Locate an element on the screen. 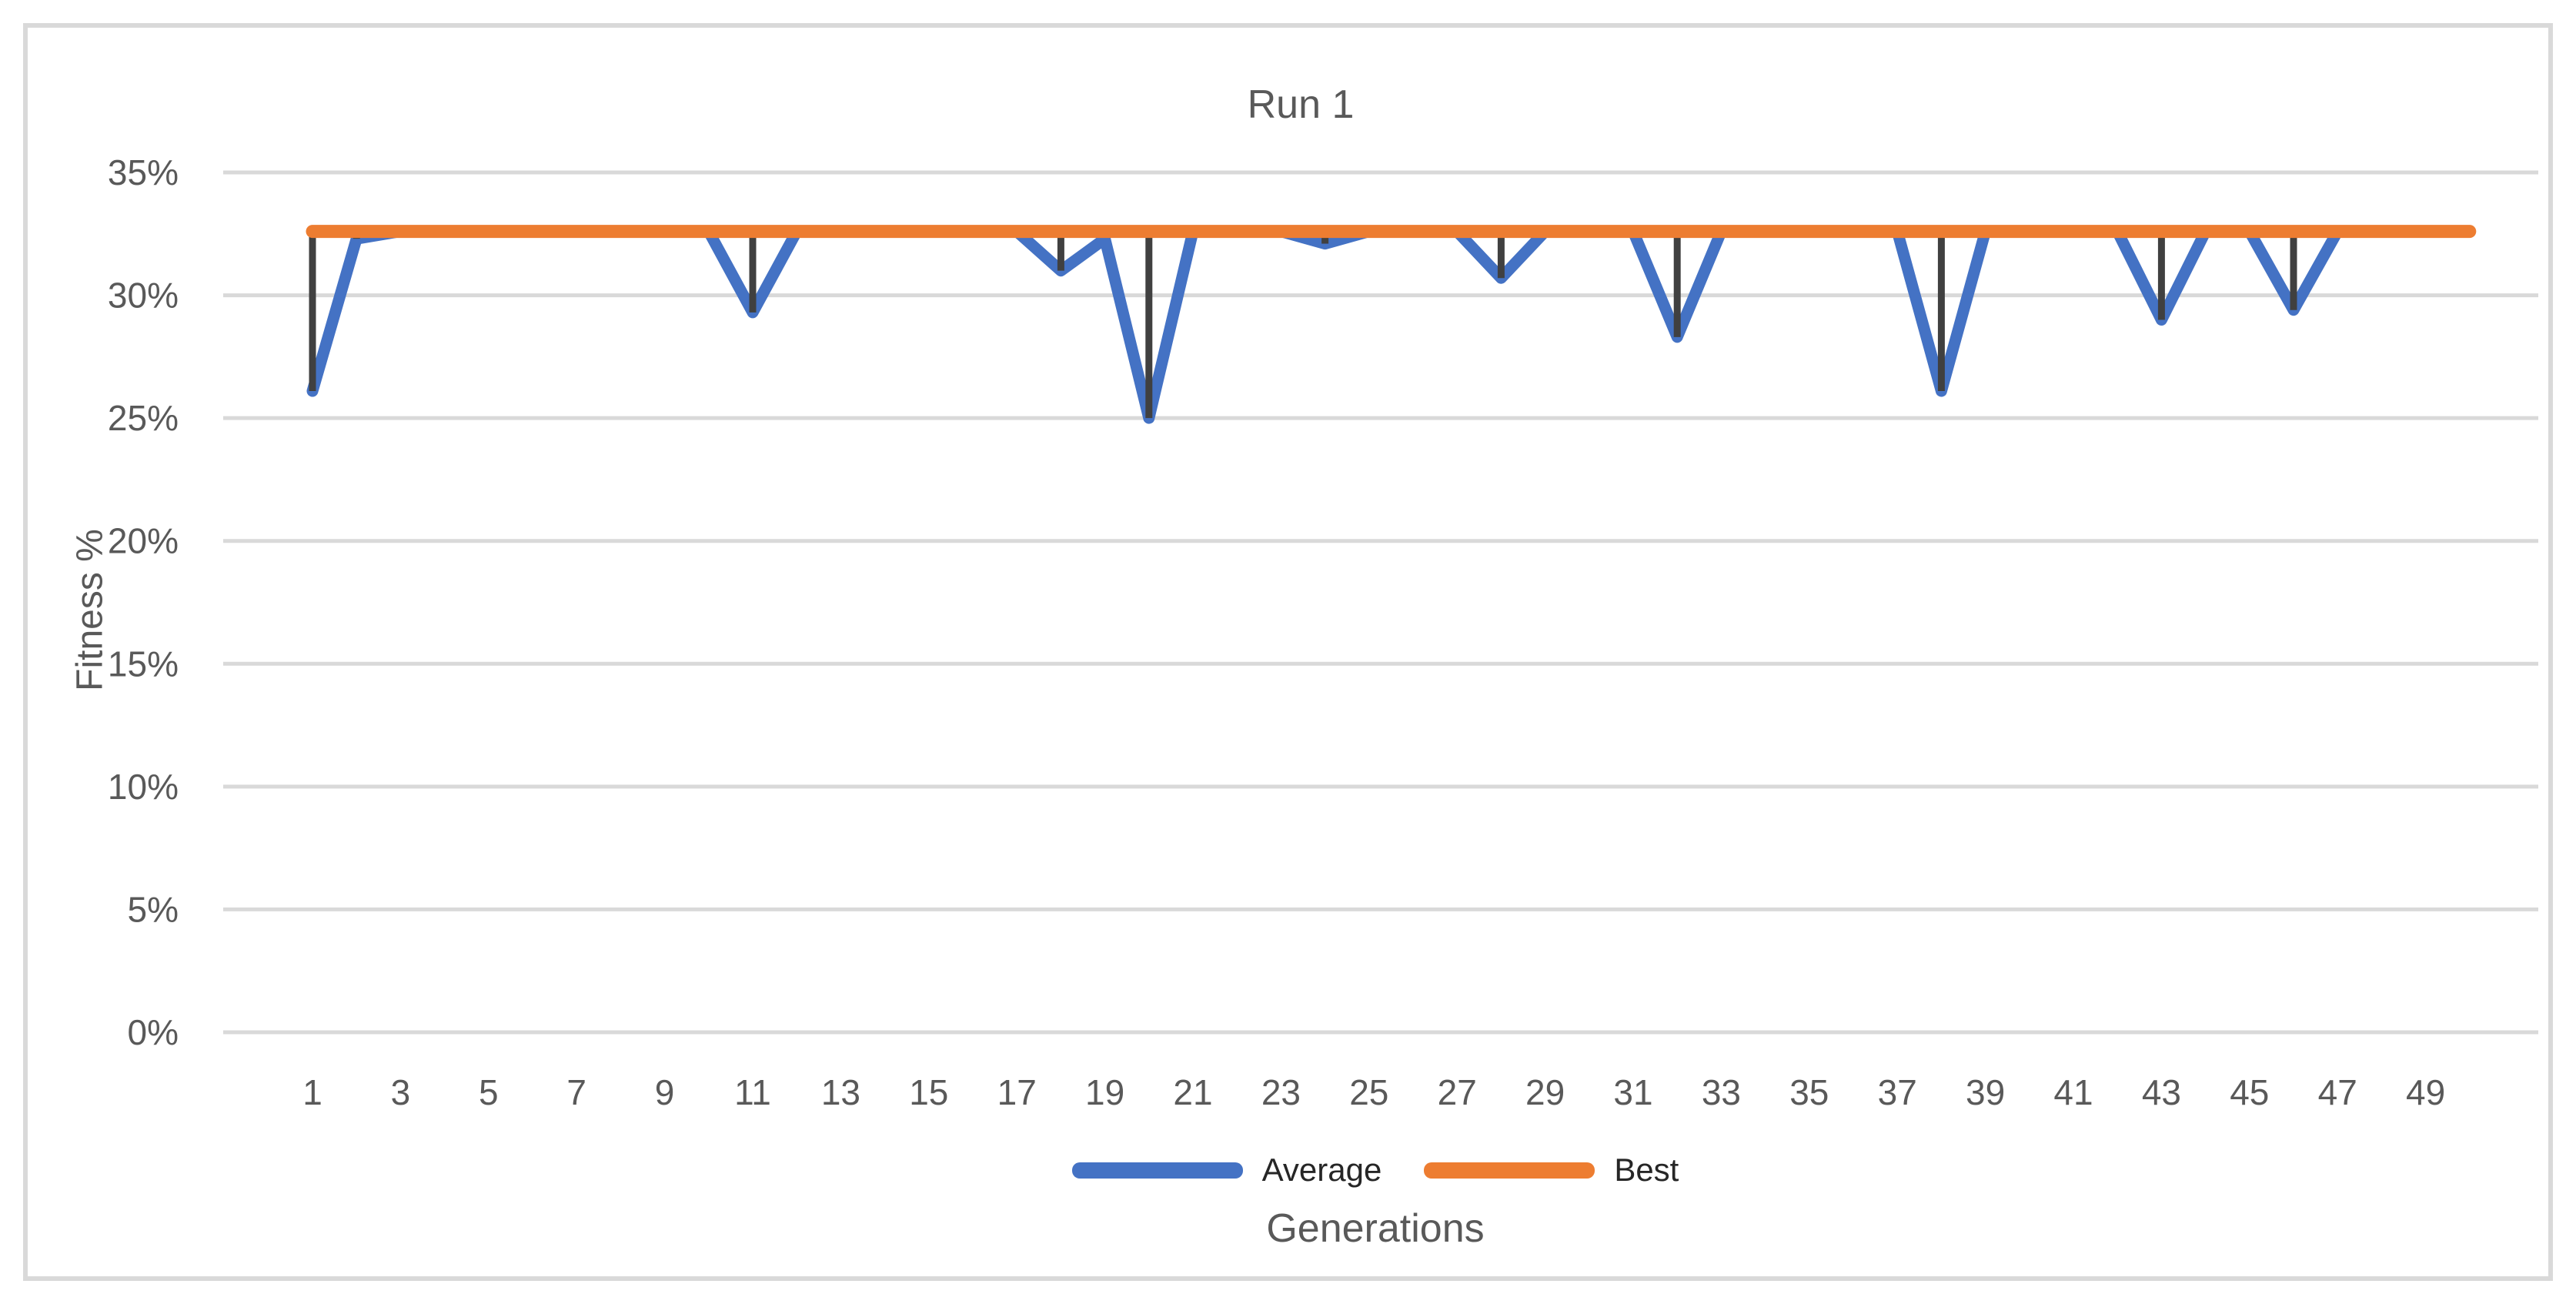  x-tick-label: 23 is located at coordinates (1281, 1092).